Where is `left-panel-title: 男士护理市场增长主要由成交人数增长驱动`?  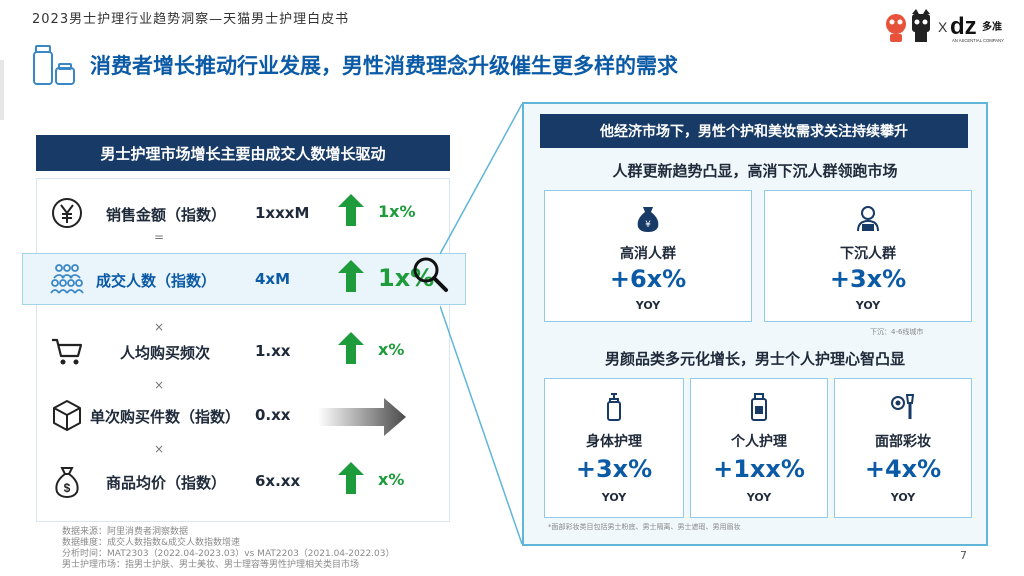 left-panel-title: 男士护理市场增长主要由成交人数增长驱动 is located at coordinates (243, 153).